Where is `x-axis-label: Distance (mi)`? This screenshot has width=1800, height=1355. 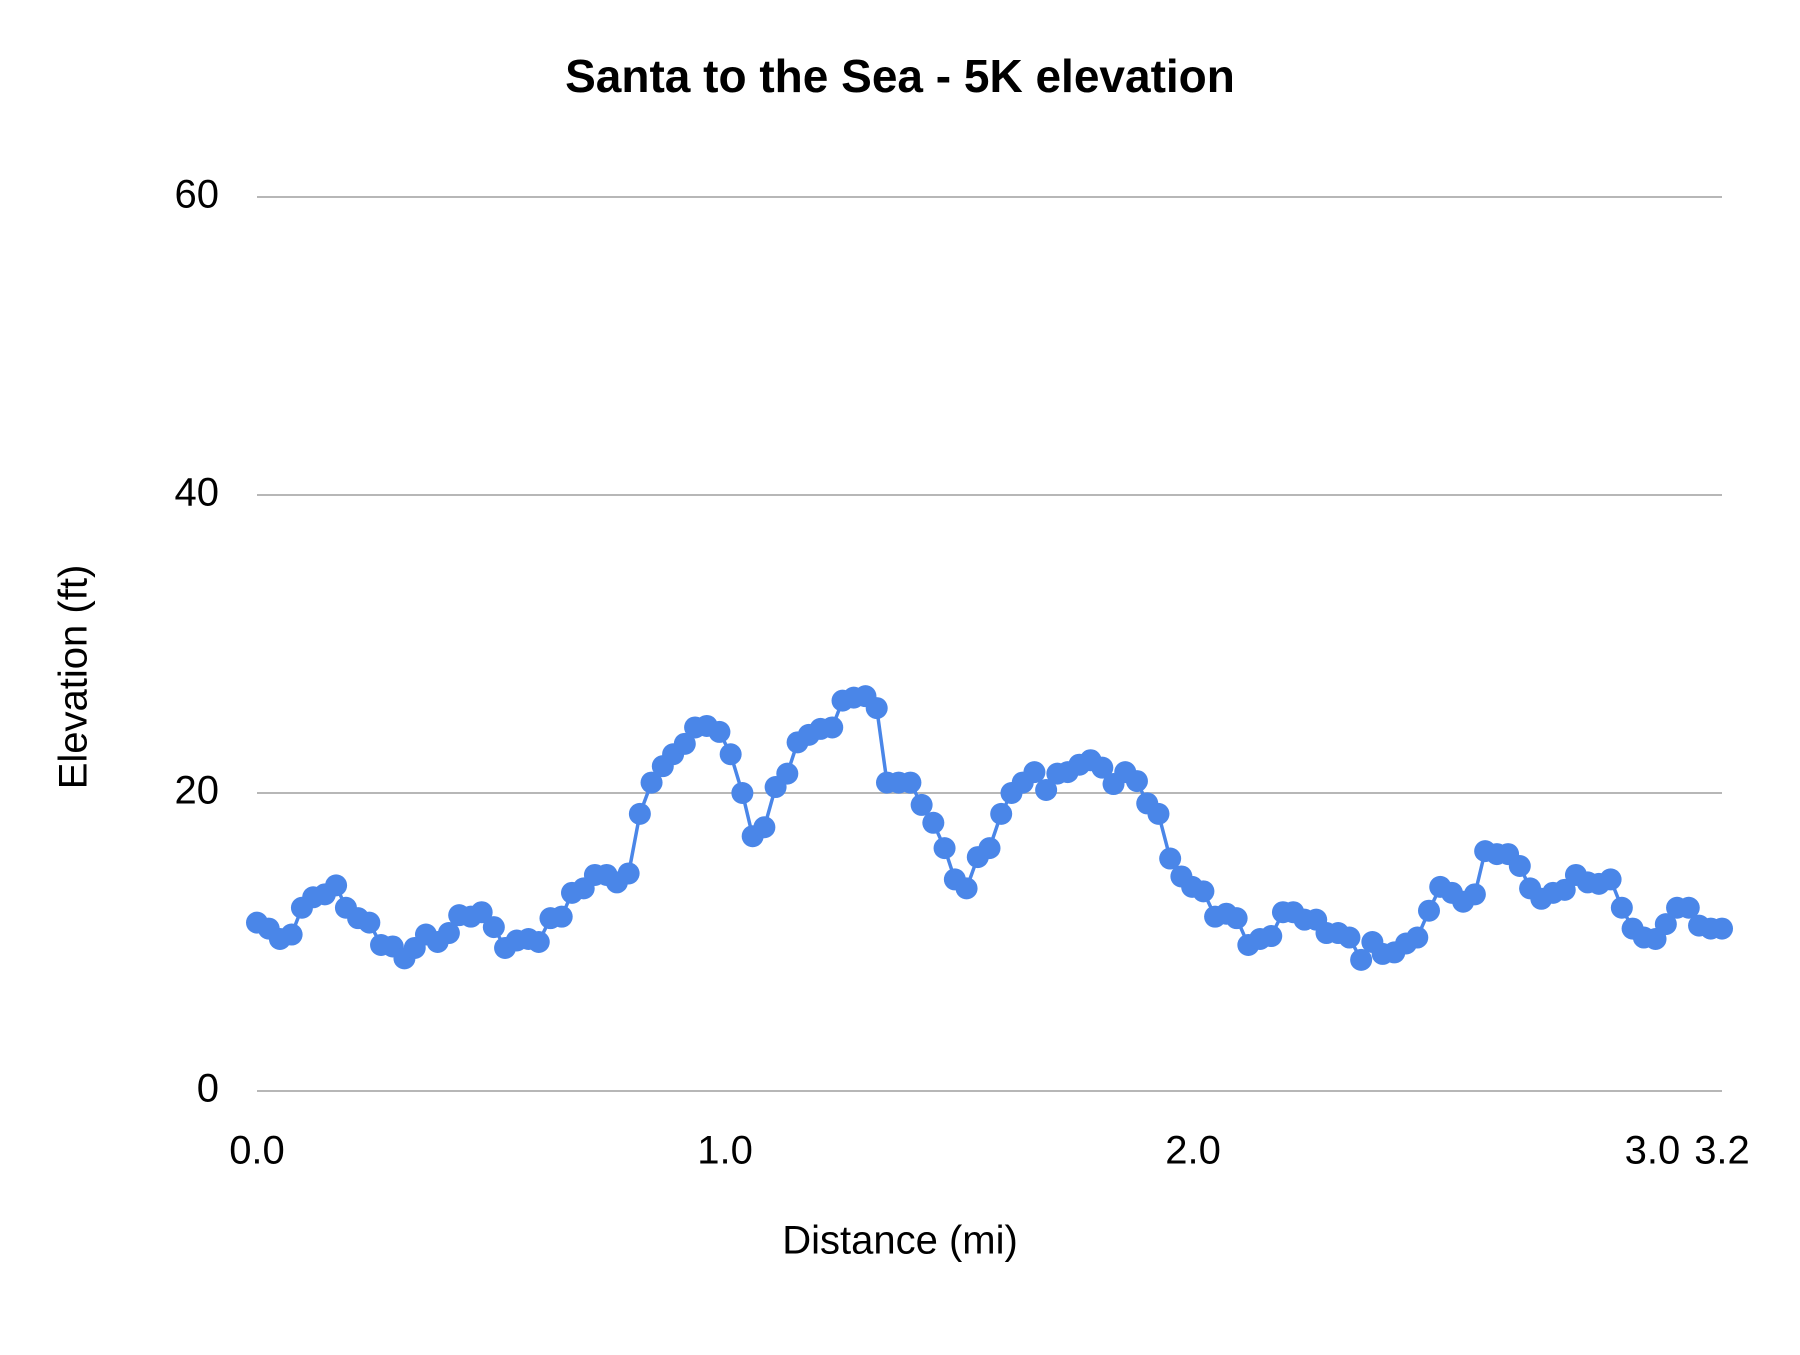
x-axis-label: Distance (mi) is located at coordinates (900, 1241).